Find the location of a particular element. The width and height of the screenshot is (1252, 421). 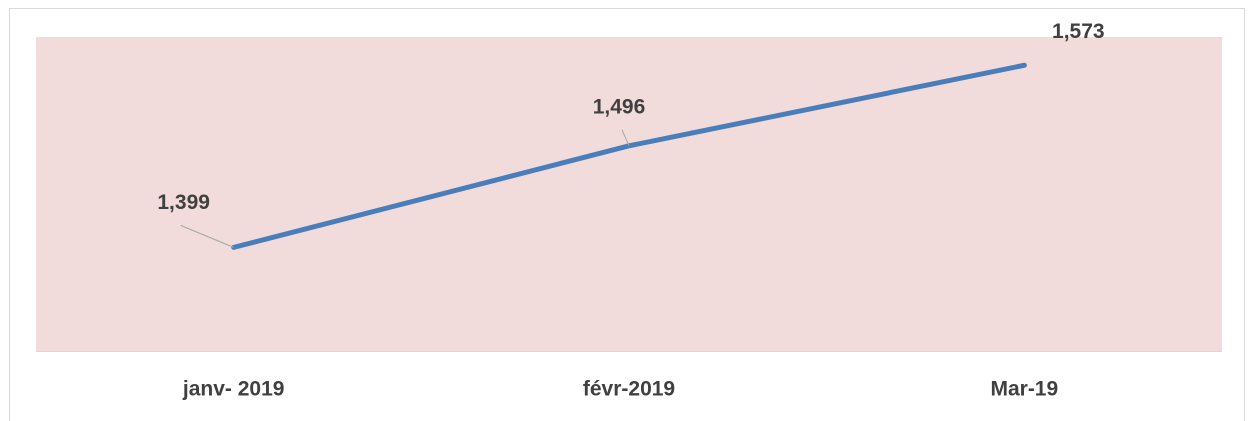

x-tick-label: Mar-19 is located at coordinates (1024, 389).